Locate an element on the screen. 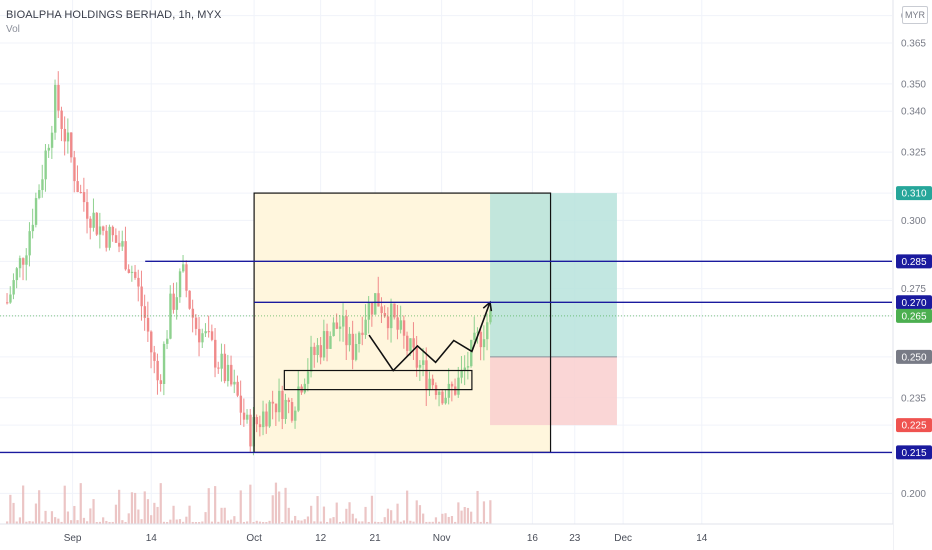 The height and width of the screenshot is (550, 932). price-label-target: 0.310 is located at coordinates (913, 194).